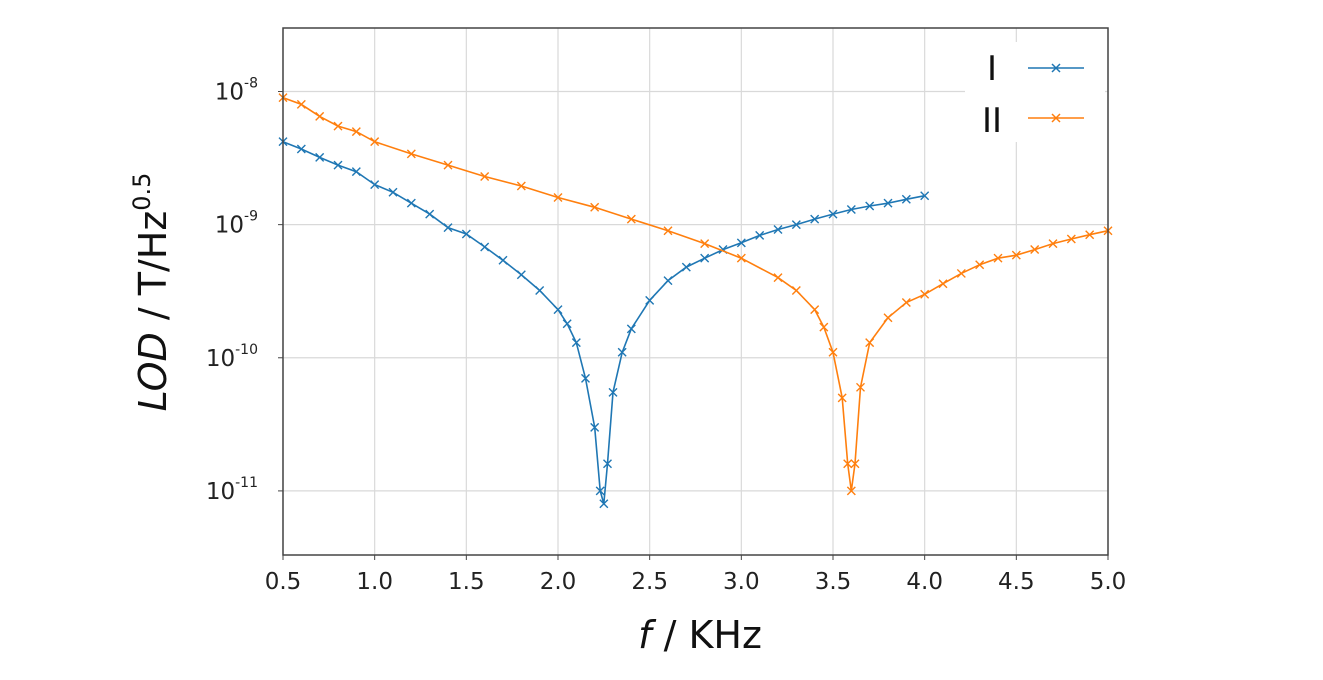  I want to click on x-tick-label: 3.5, so click(833, 582).